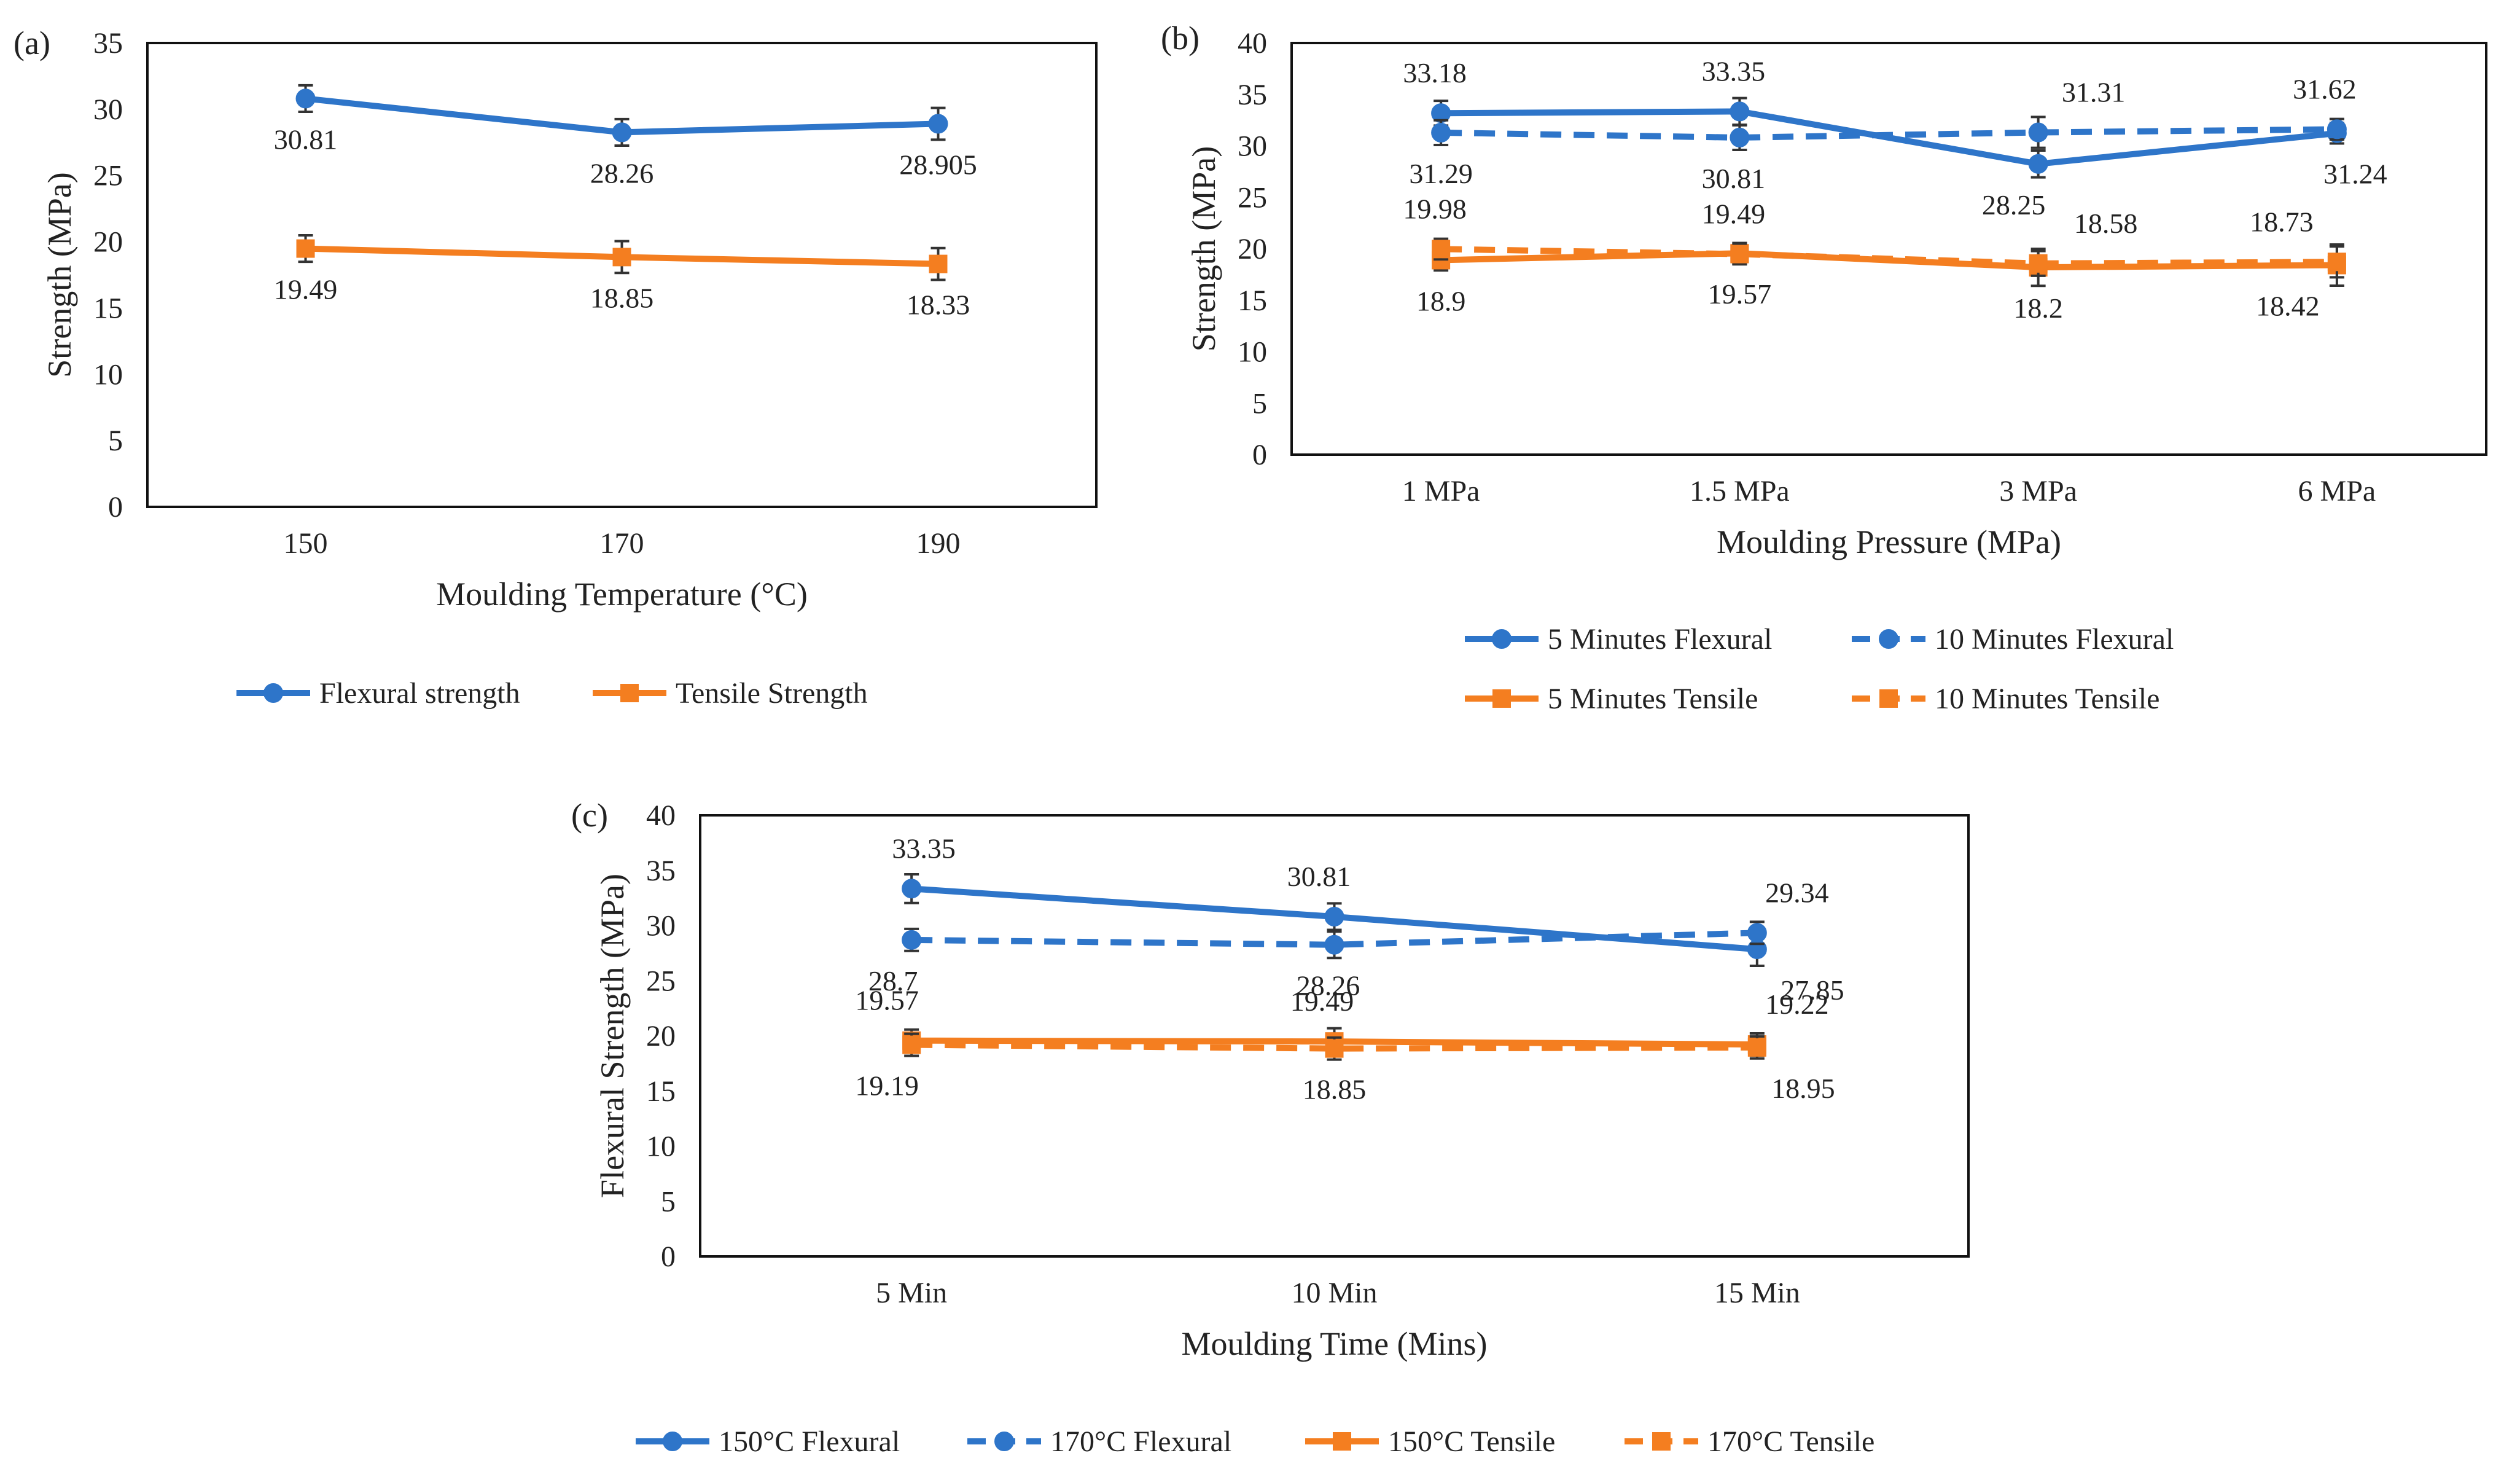 Image resolution: width=2520 pixels, height=1477 pixels. I want to click on panel-c-series-170-c-flexural-data-label: 29.34, so click(1797, 892).